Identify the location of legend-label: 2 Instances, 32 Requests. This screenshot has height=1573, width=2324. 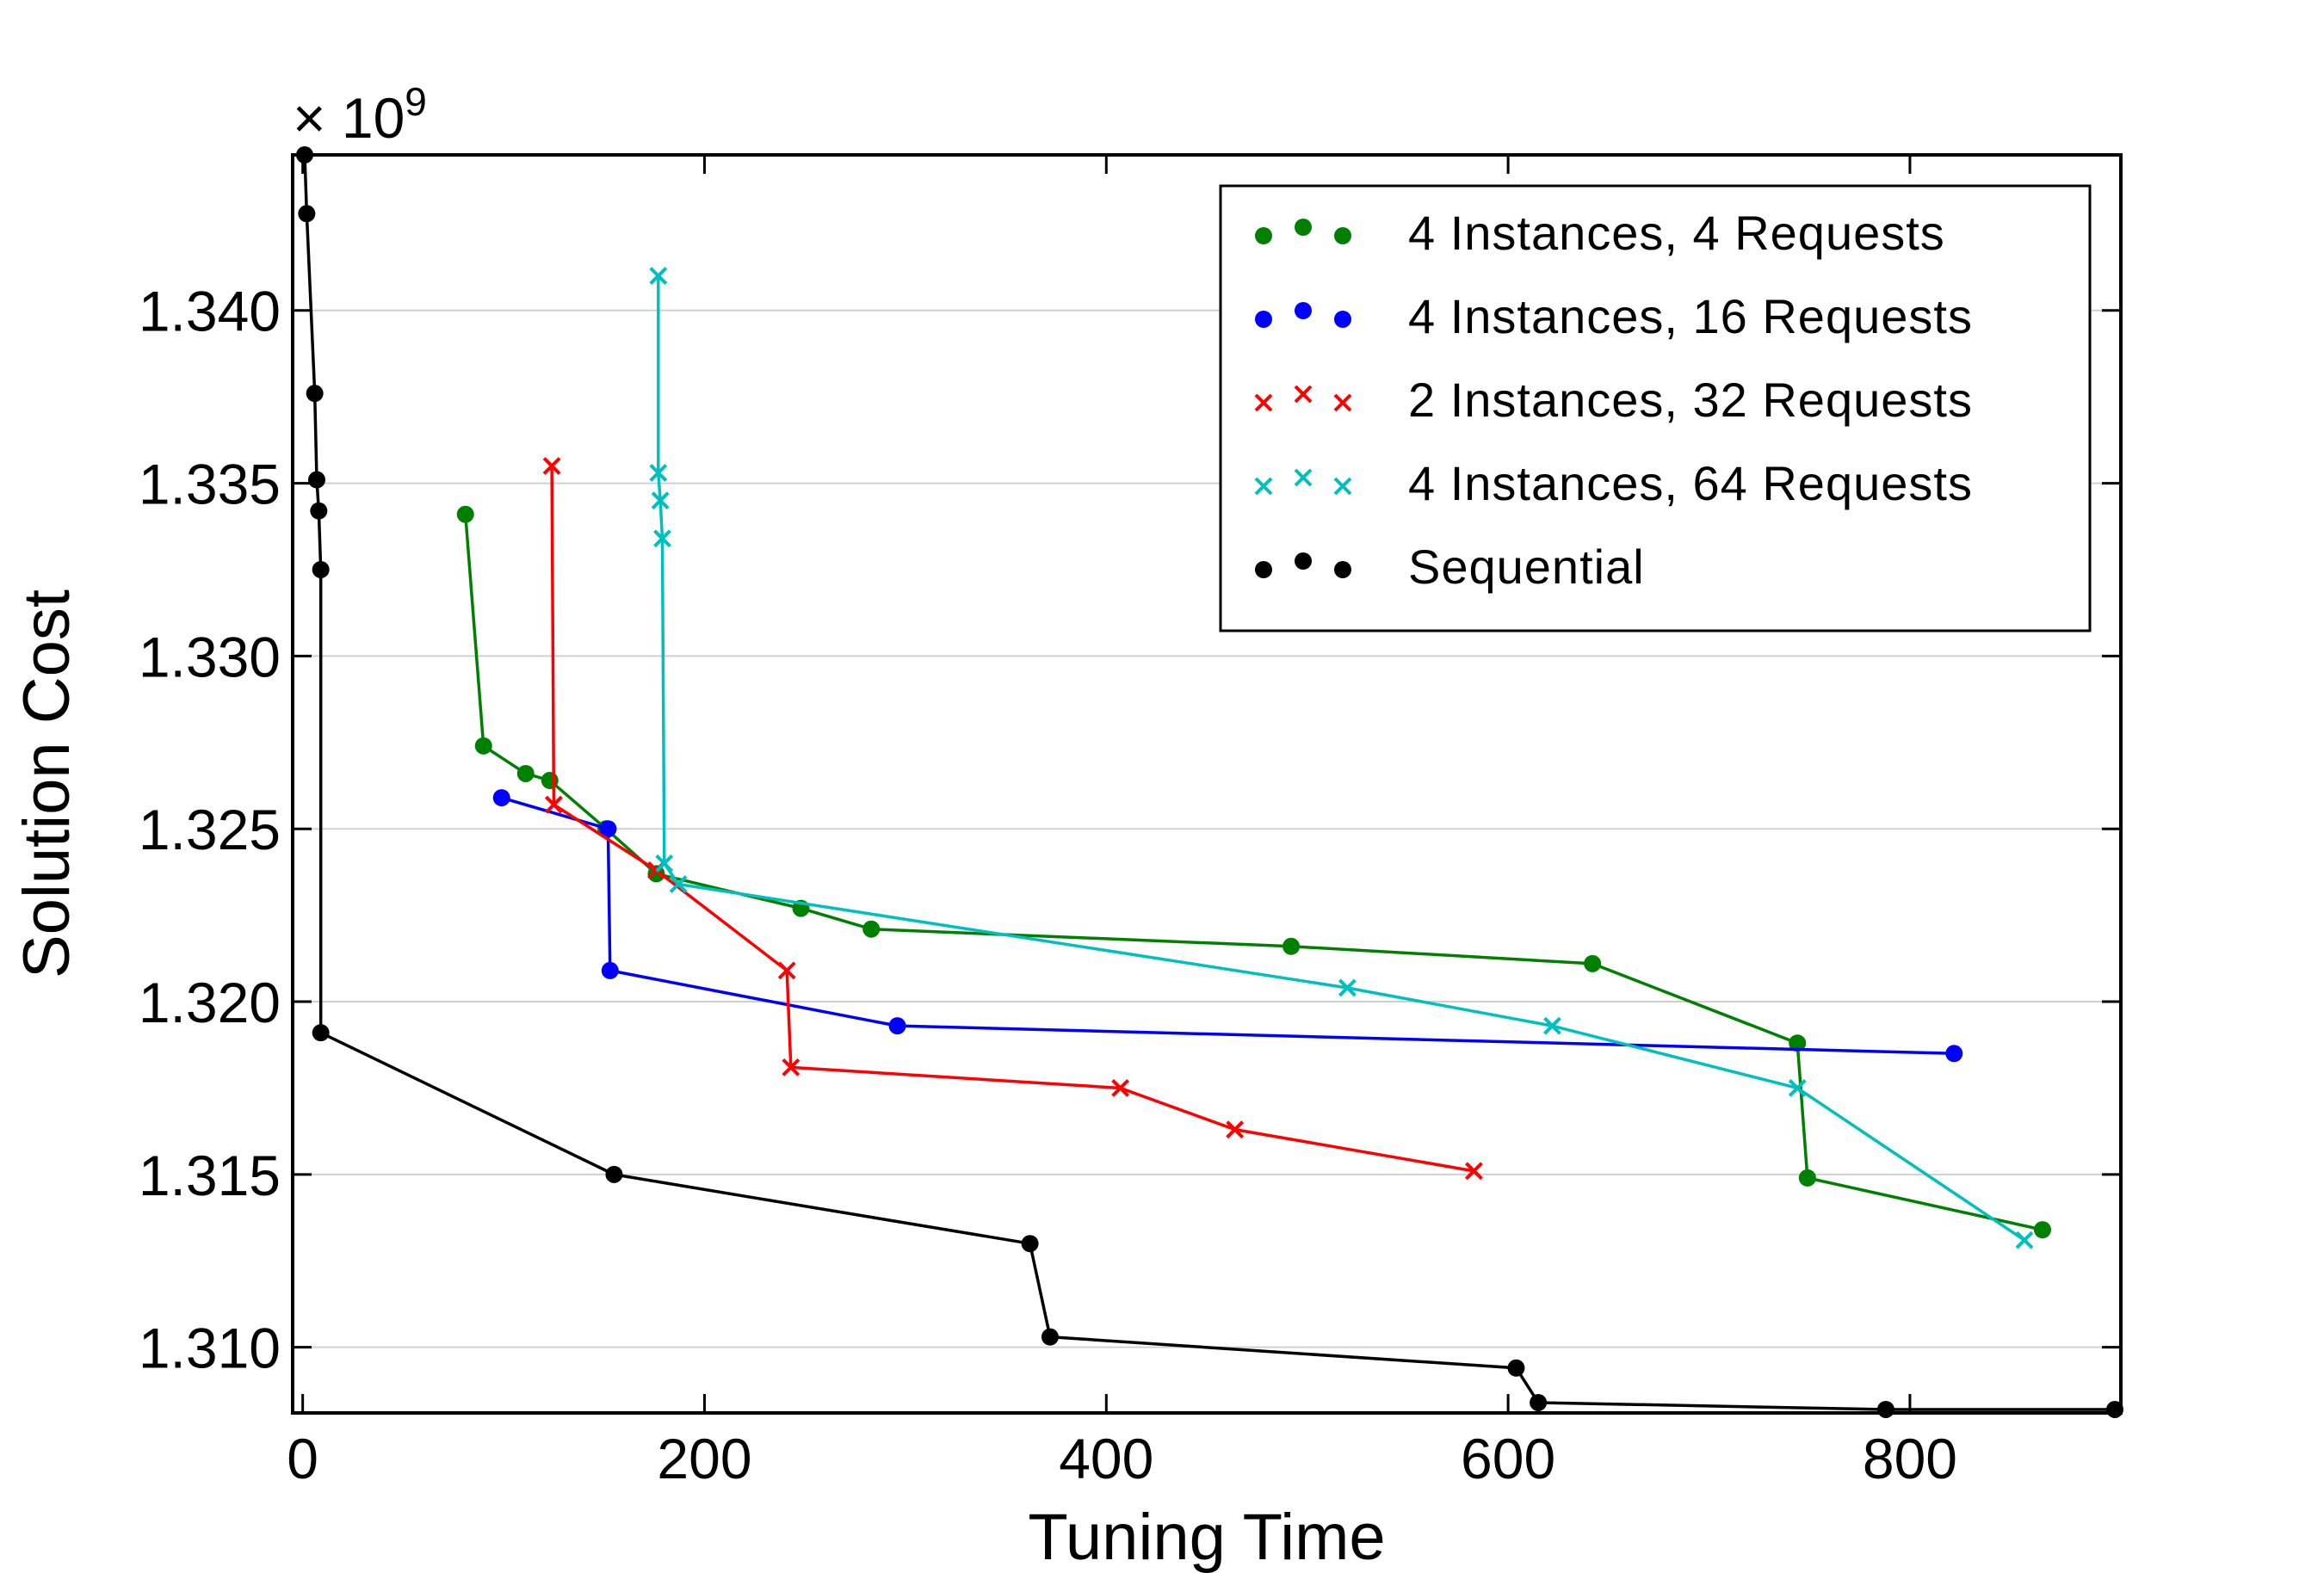
(1690, 400).